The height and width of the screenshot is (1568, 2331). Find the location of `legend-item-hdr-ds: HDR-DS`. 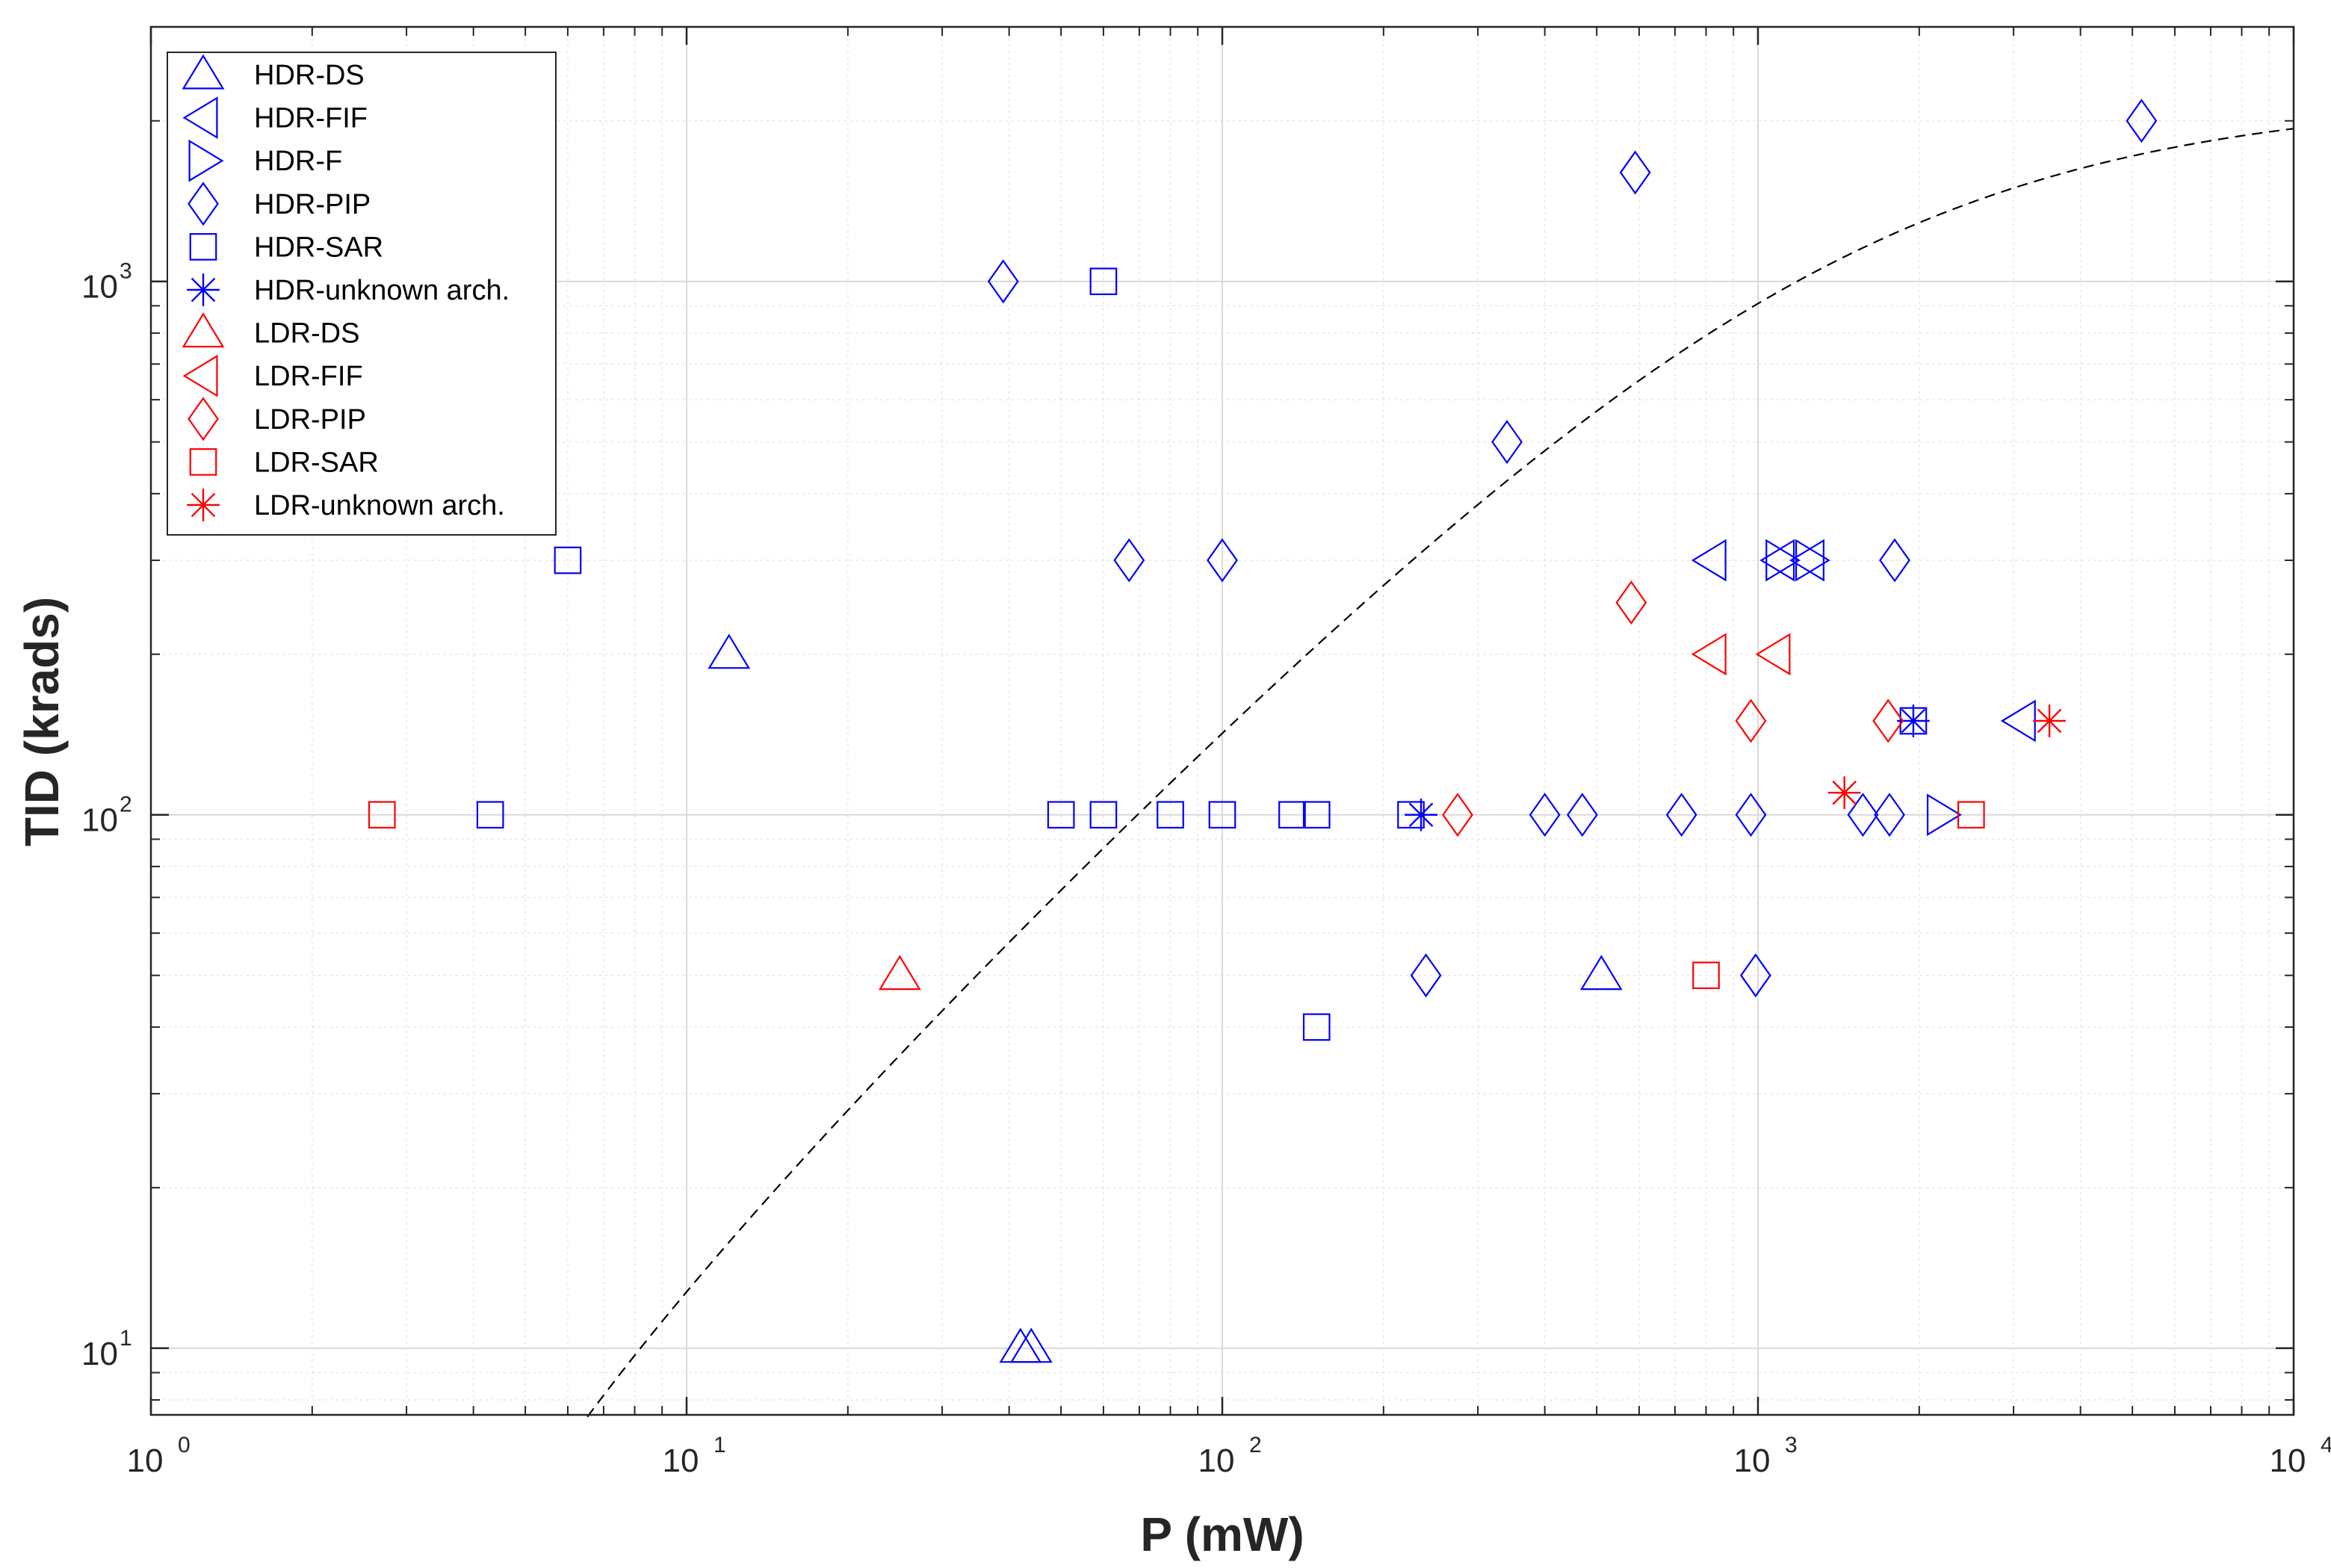

legend-item-hdr-ds: HDR-DS is located at coordinates (273, 72).